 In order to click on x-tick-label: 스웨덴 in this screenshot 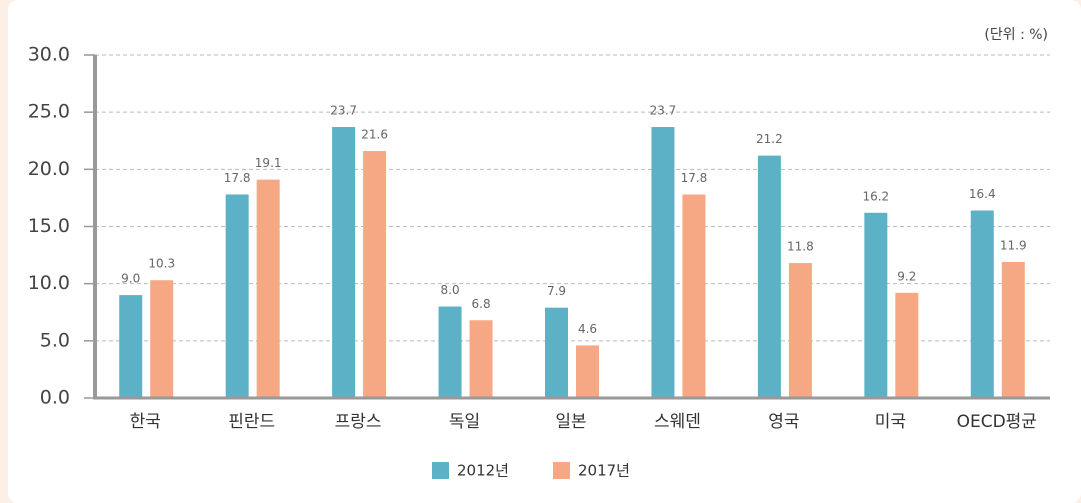, I will do `click(677, 422)`.